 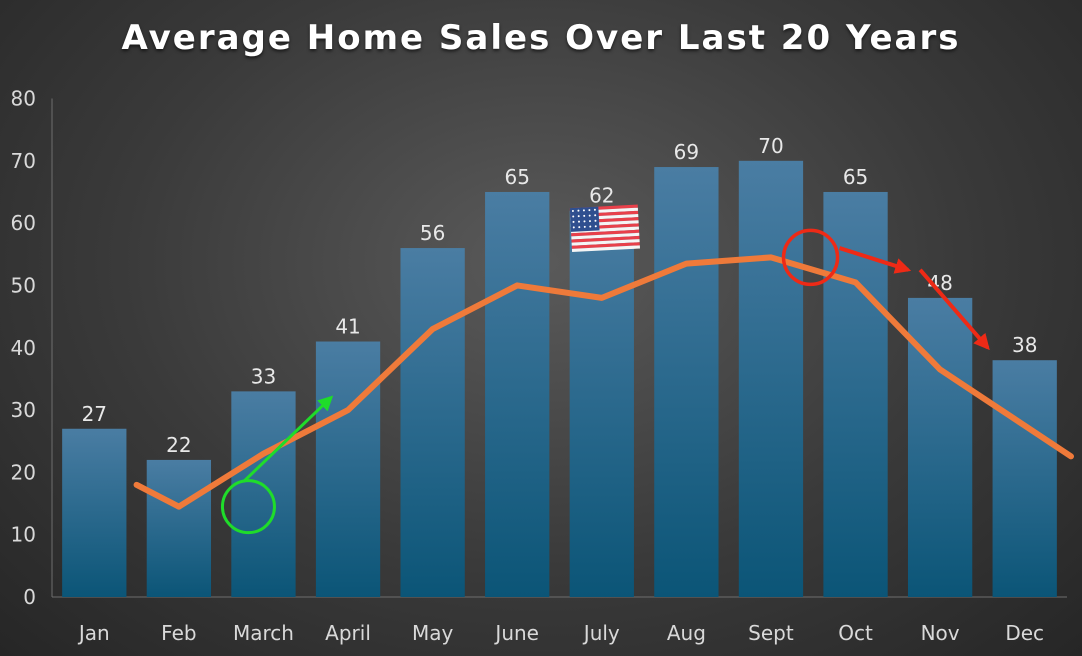 I want to click on green-circle-marker, so click(x=248, y=507).